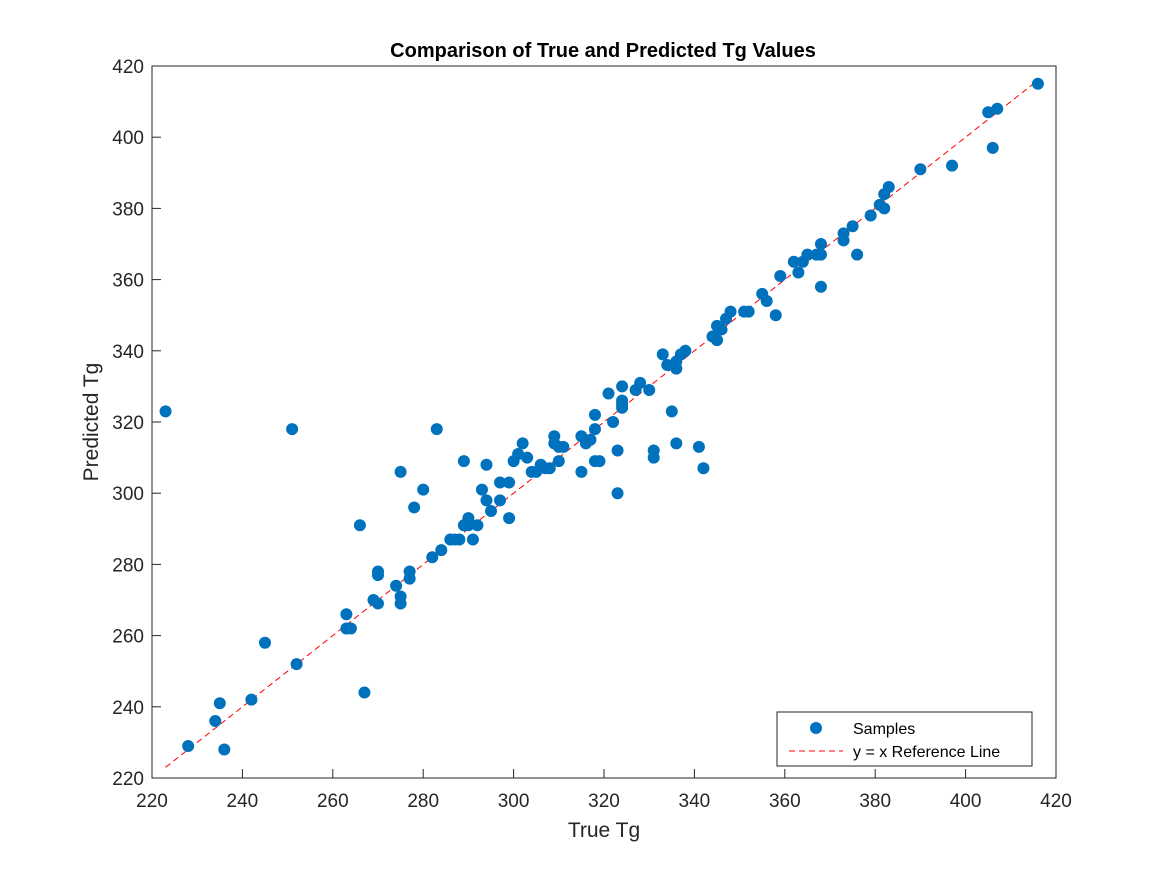  What do you see at coordinates (604, 830) in the screenshot?
I see `x-axis-label: True Tg` at bounding box center [604, 830].